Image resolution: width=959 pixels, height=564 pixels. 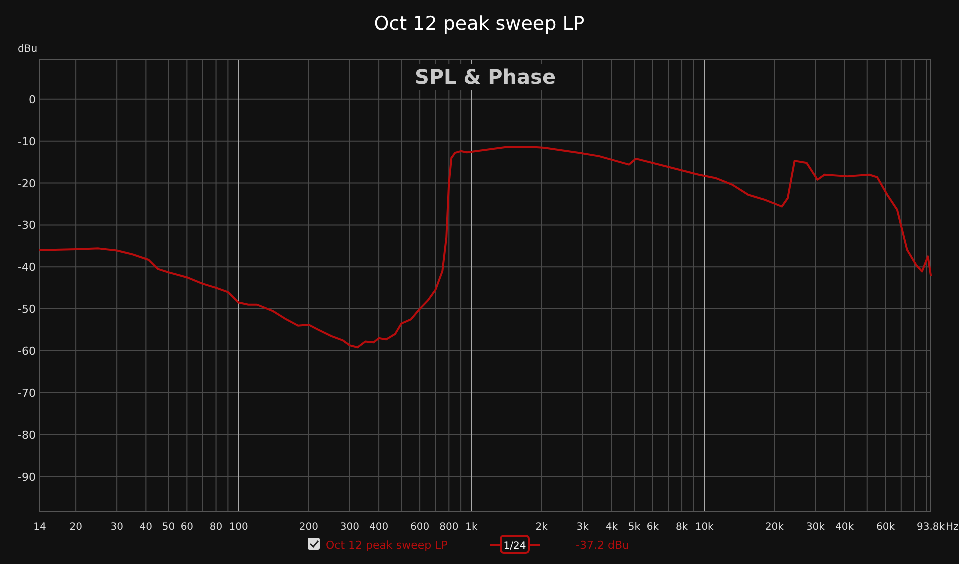 I want to click on x-tick-label: 6k, so click(x=653, y=527).